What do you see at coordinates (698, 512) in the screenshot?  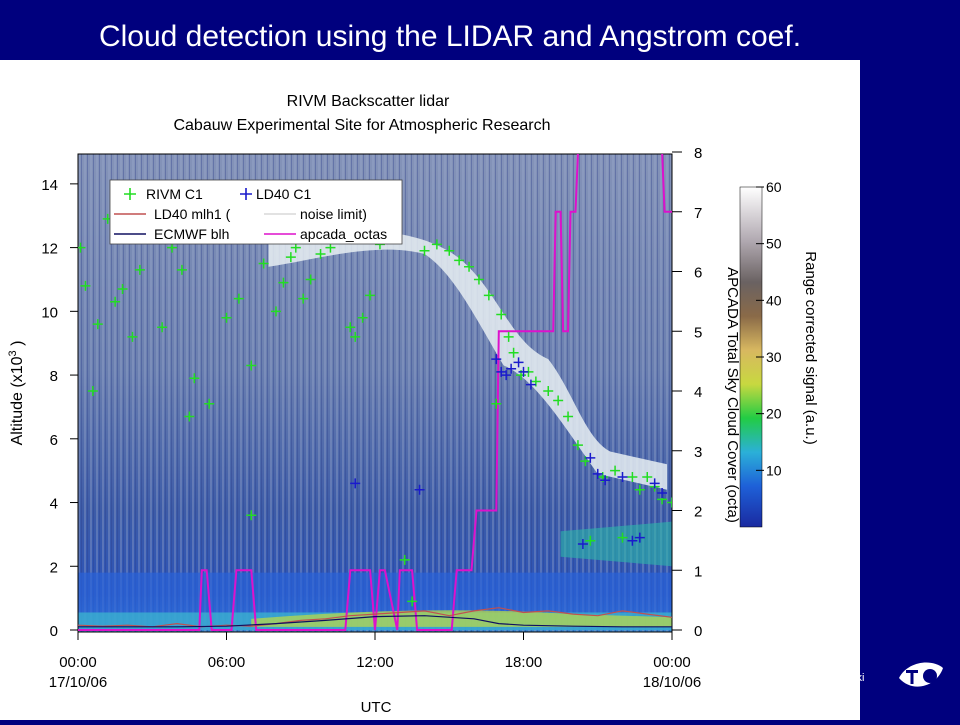 I see `y2-tick-label: 2` at bounding box center [698, 512].